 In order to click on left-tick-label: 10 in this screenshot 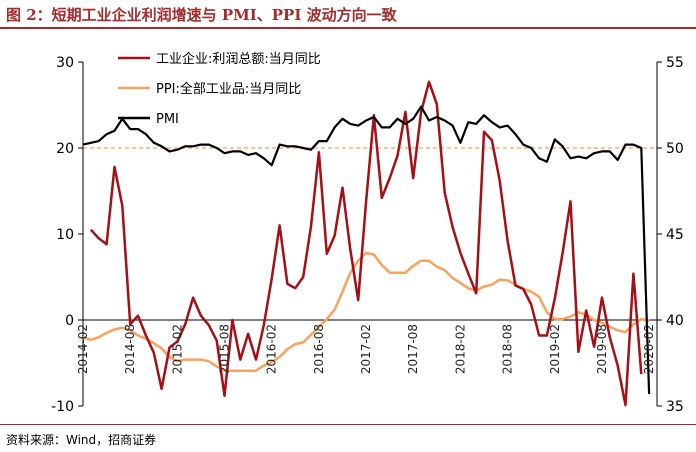, I will do `click(65, 235)`.